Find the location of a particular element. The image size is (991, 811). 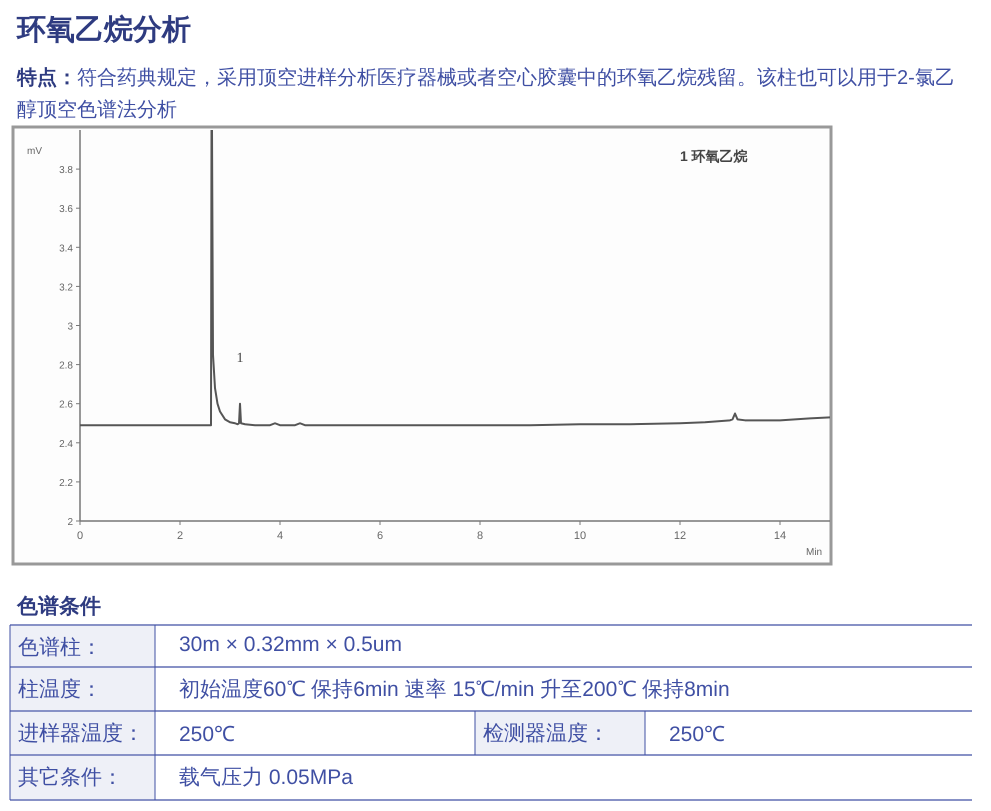

text: 初始温度60℃ 保持6min 速率 15℃/min 升至200℃ 保持8min is located at coordinates (454, 690).